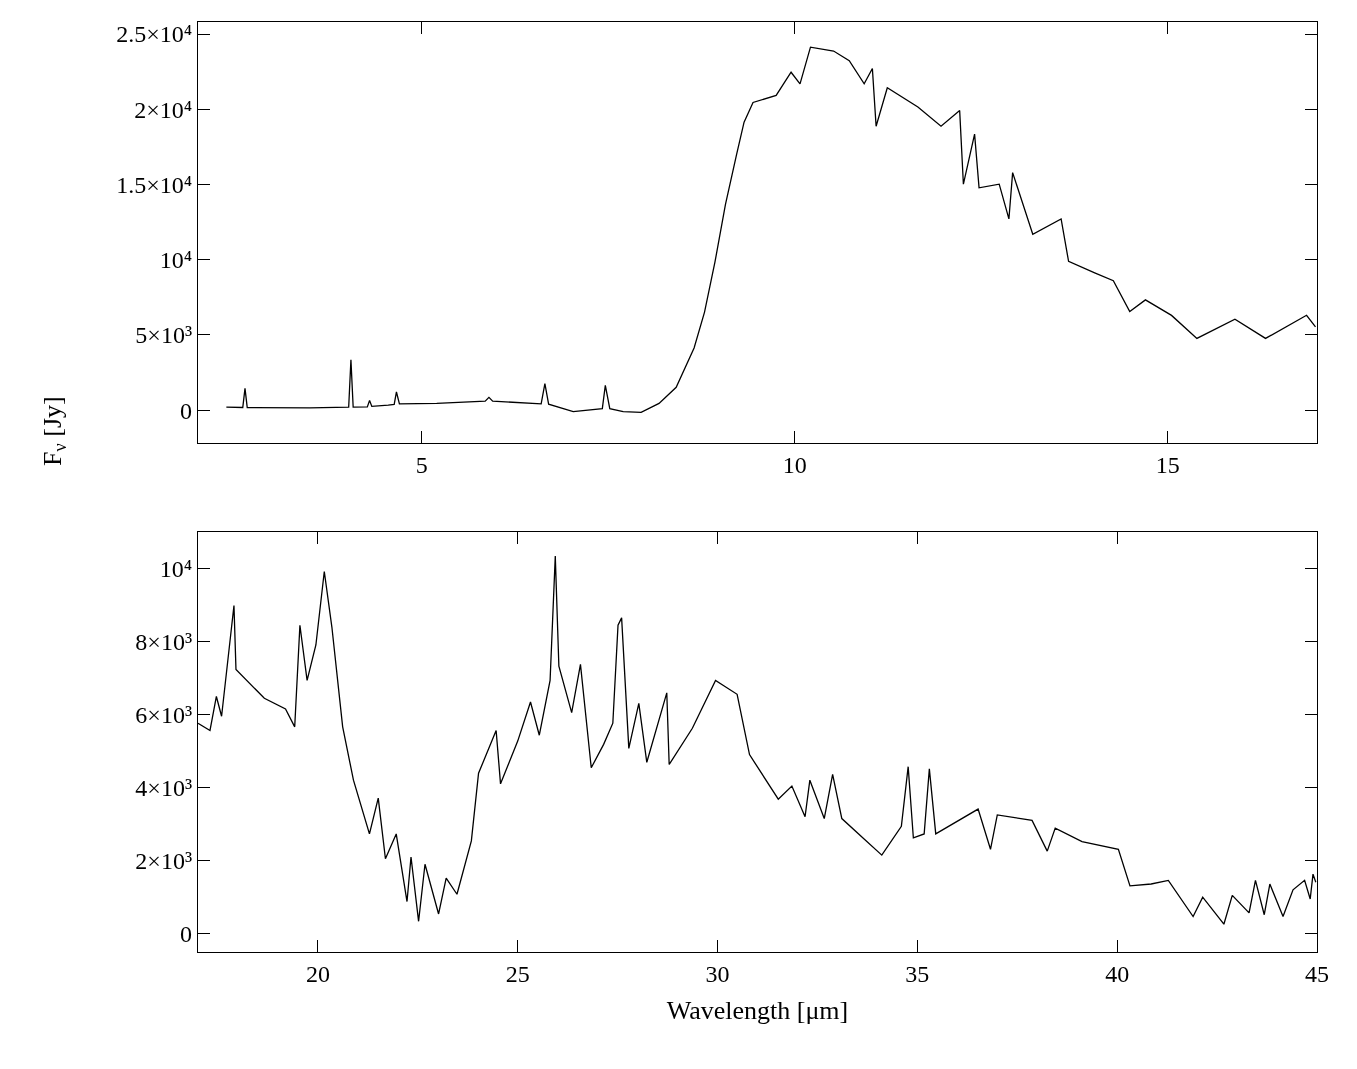  Describe the element at coordinates (517, 973) in the screenshot. I see `x-tick-label: 25` at that location.